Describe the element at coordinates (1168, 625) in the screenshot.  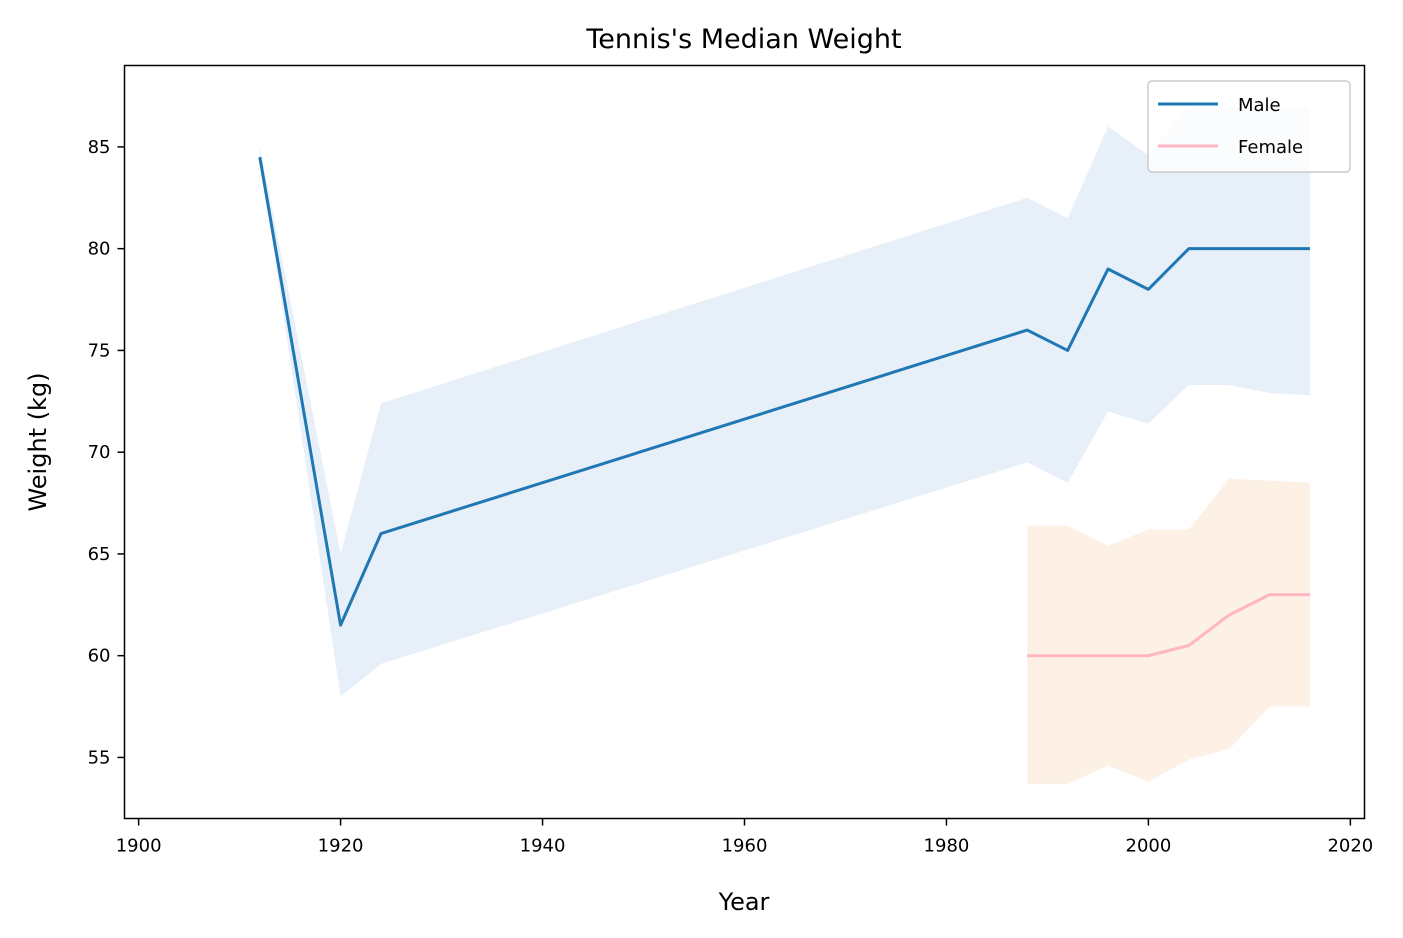
I see `line-female` at that location.